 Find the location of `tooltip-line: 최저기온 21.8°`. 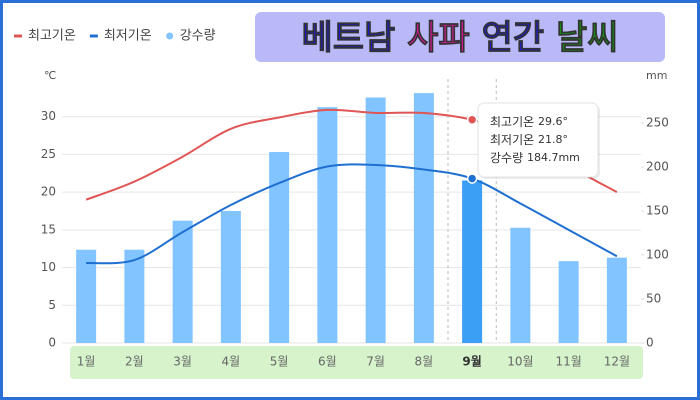

tooltip-line: 최저기온 21.8° is located at coordinates (529, 140).